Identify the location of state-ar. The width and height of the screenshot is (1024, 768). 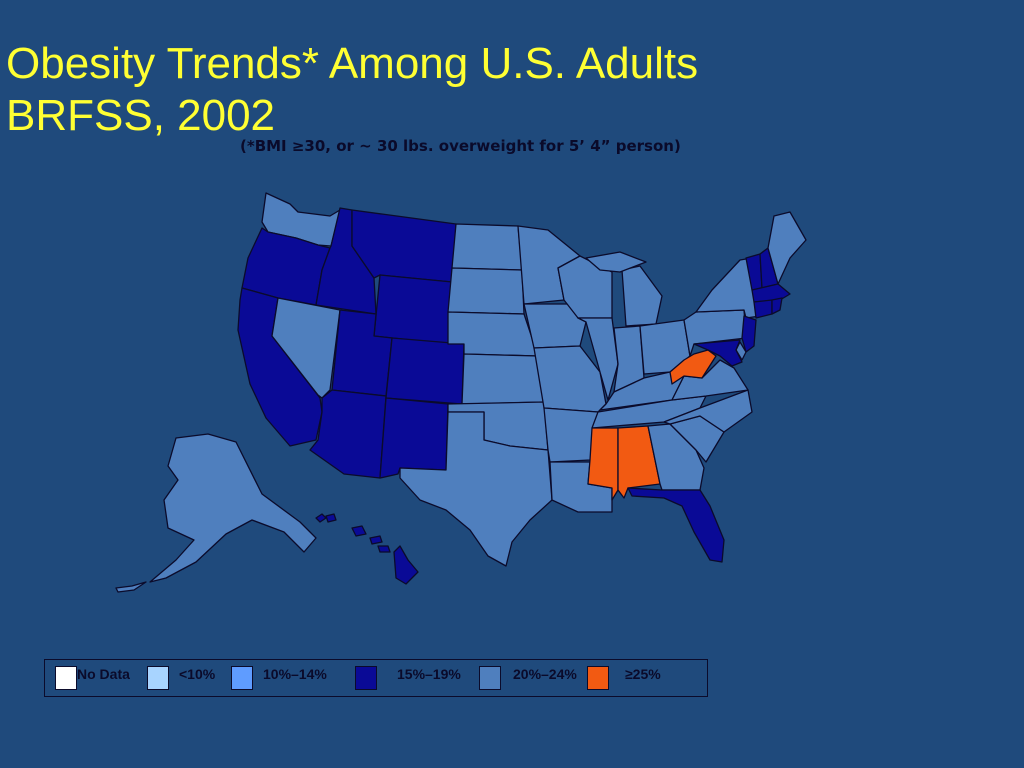
(571, 435).